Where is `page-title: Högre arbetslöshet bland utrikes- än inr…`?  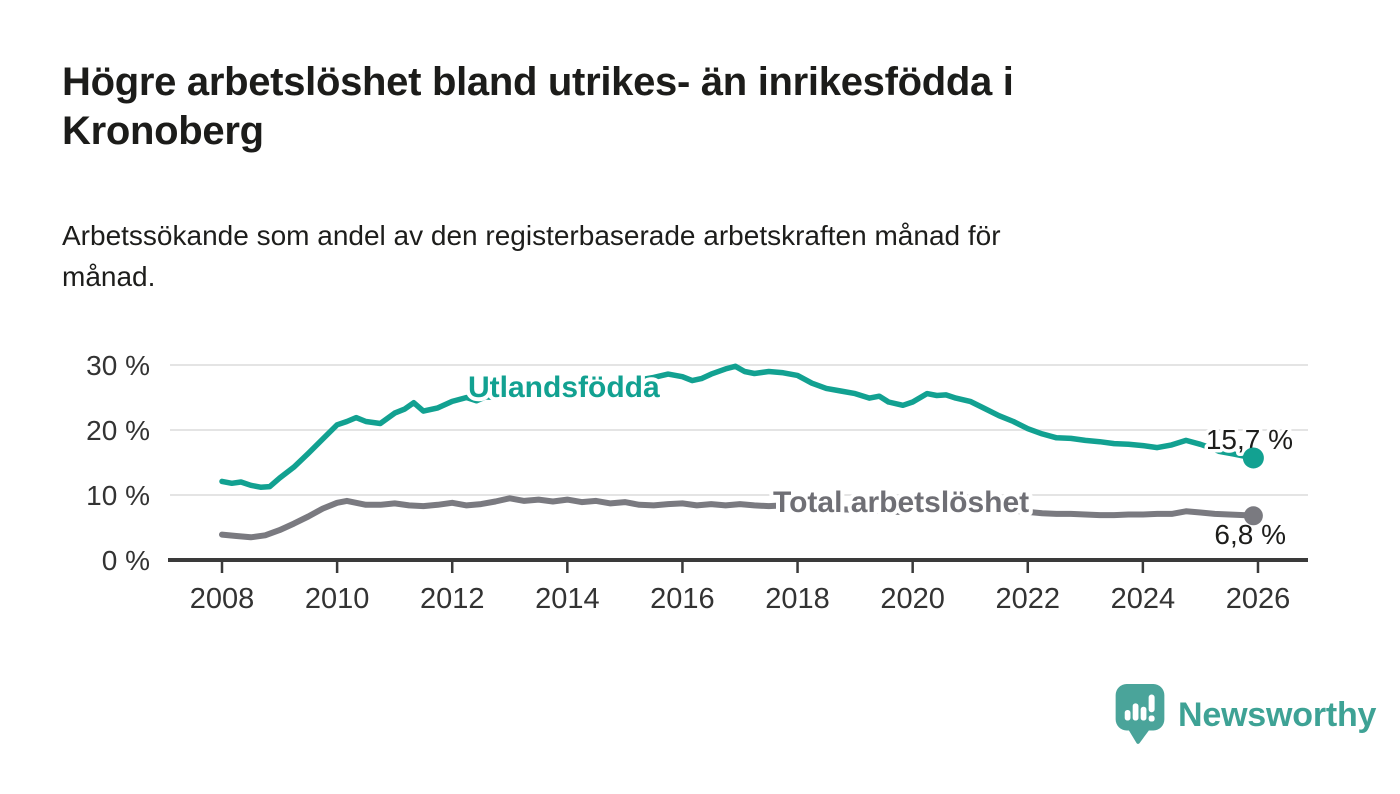 page-title: Högre arbetslöshet bland utrikes- än inr… is located at coordinates (632, 107).